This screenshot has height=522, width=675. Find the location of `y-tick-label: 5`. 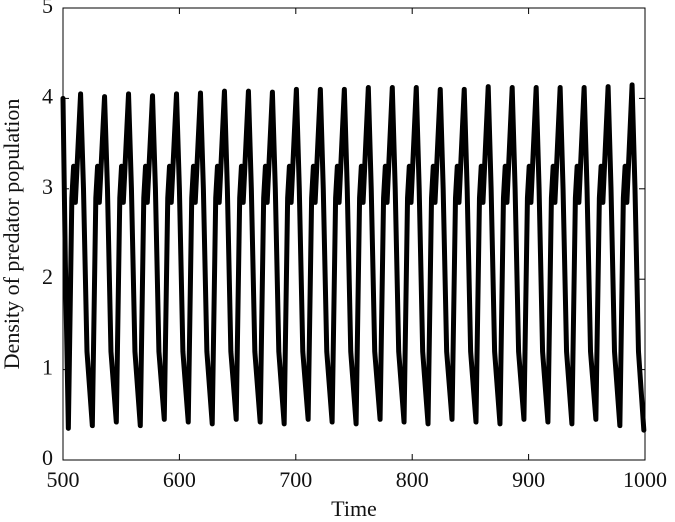

y-tick-label: 5 is located at coordinates (47, 9).